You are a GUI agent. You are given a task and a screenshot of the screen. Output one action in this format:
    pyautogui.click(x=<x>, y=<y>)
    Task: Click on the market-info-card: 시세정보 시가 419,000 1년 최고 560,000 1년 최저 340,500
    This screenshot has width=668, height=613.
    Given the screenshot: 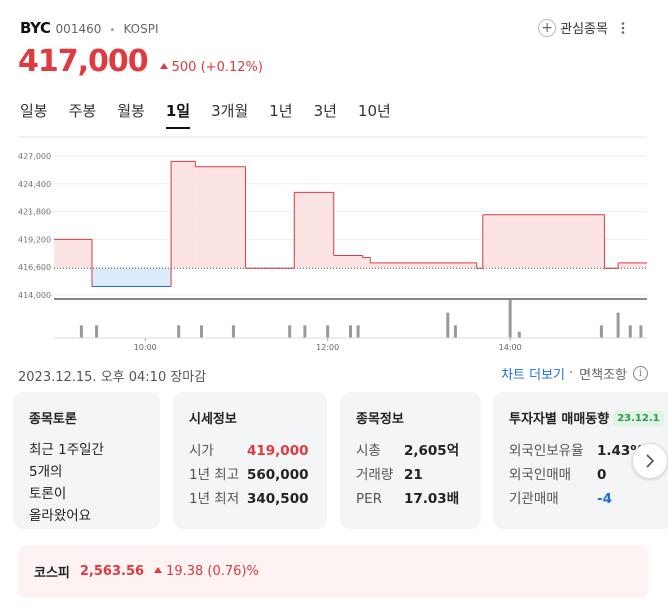 What is the action you would take?
    pyautogui.click(x=250, y=460)
    